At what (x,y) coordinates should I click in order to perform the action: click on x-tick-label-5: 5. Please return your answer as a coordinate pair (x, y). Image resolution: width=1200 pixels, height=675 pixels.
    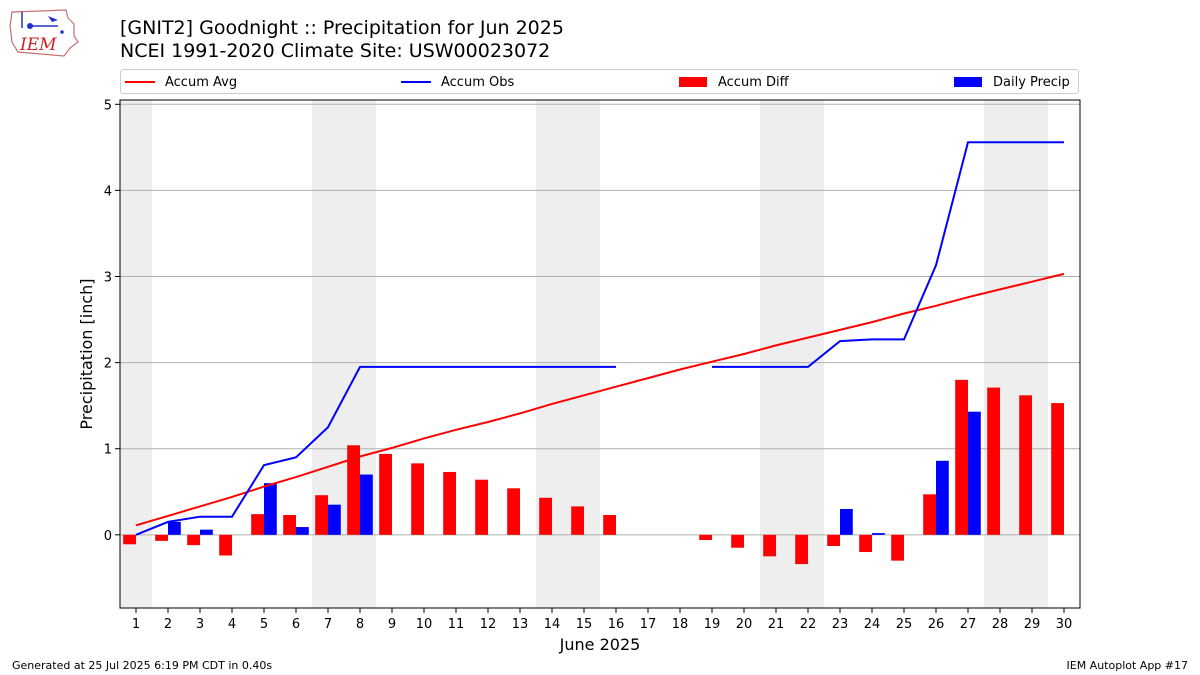
    Looking at the image, I should click on (264, 624).